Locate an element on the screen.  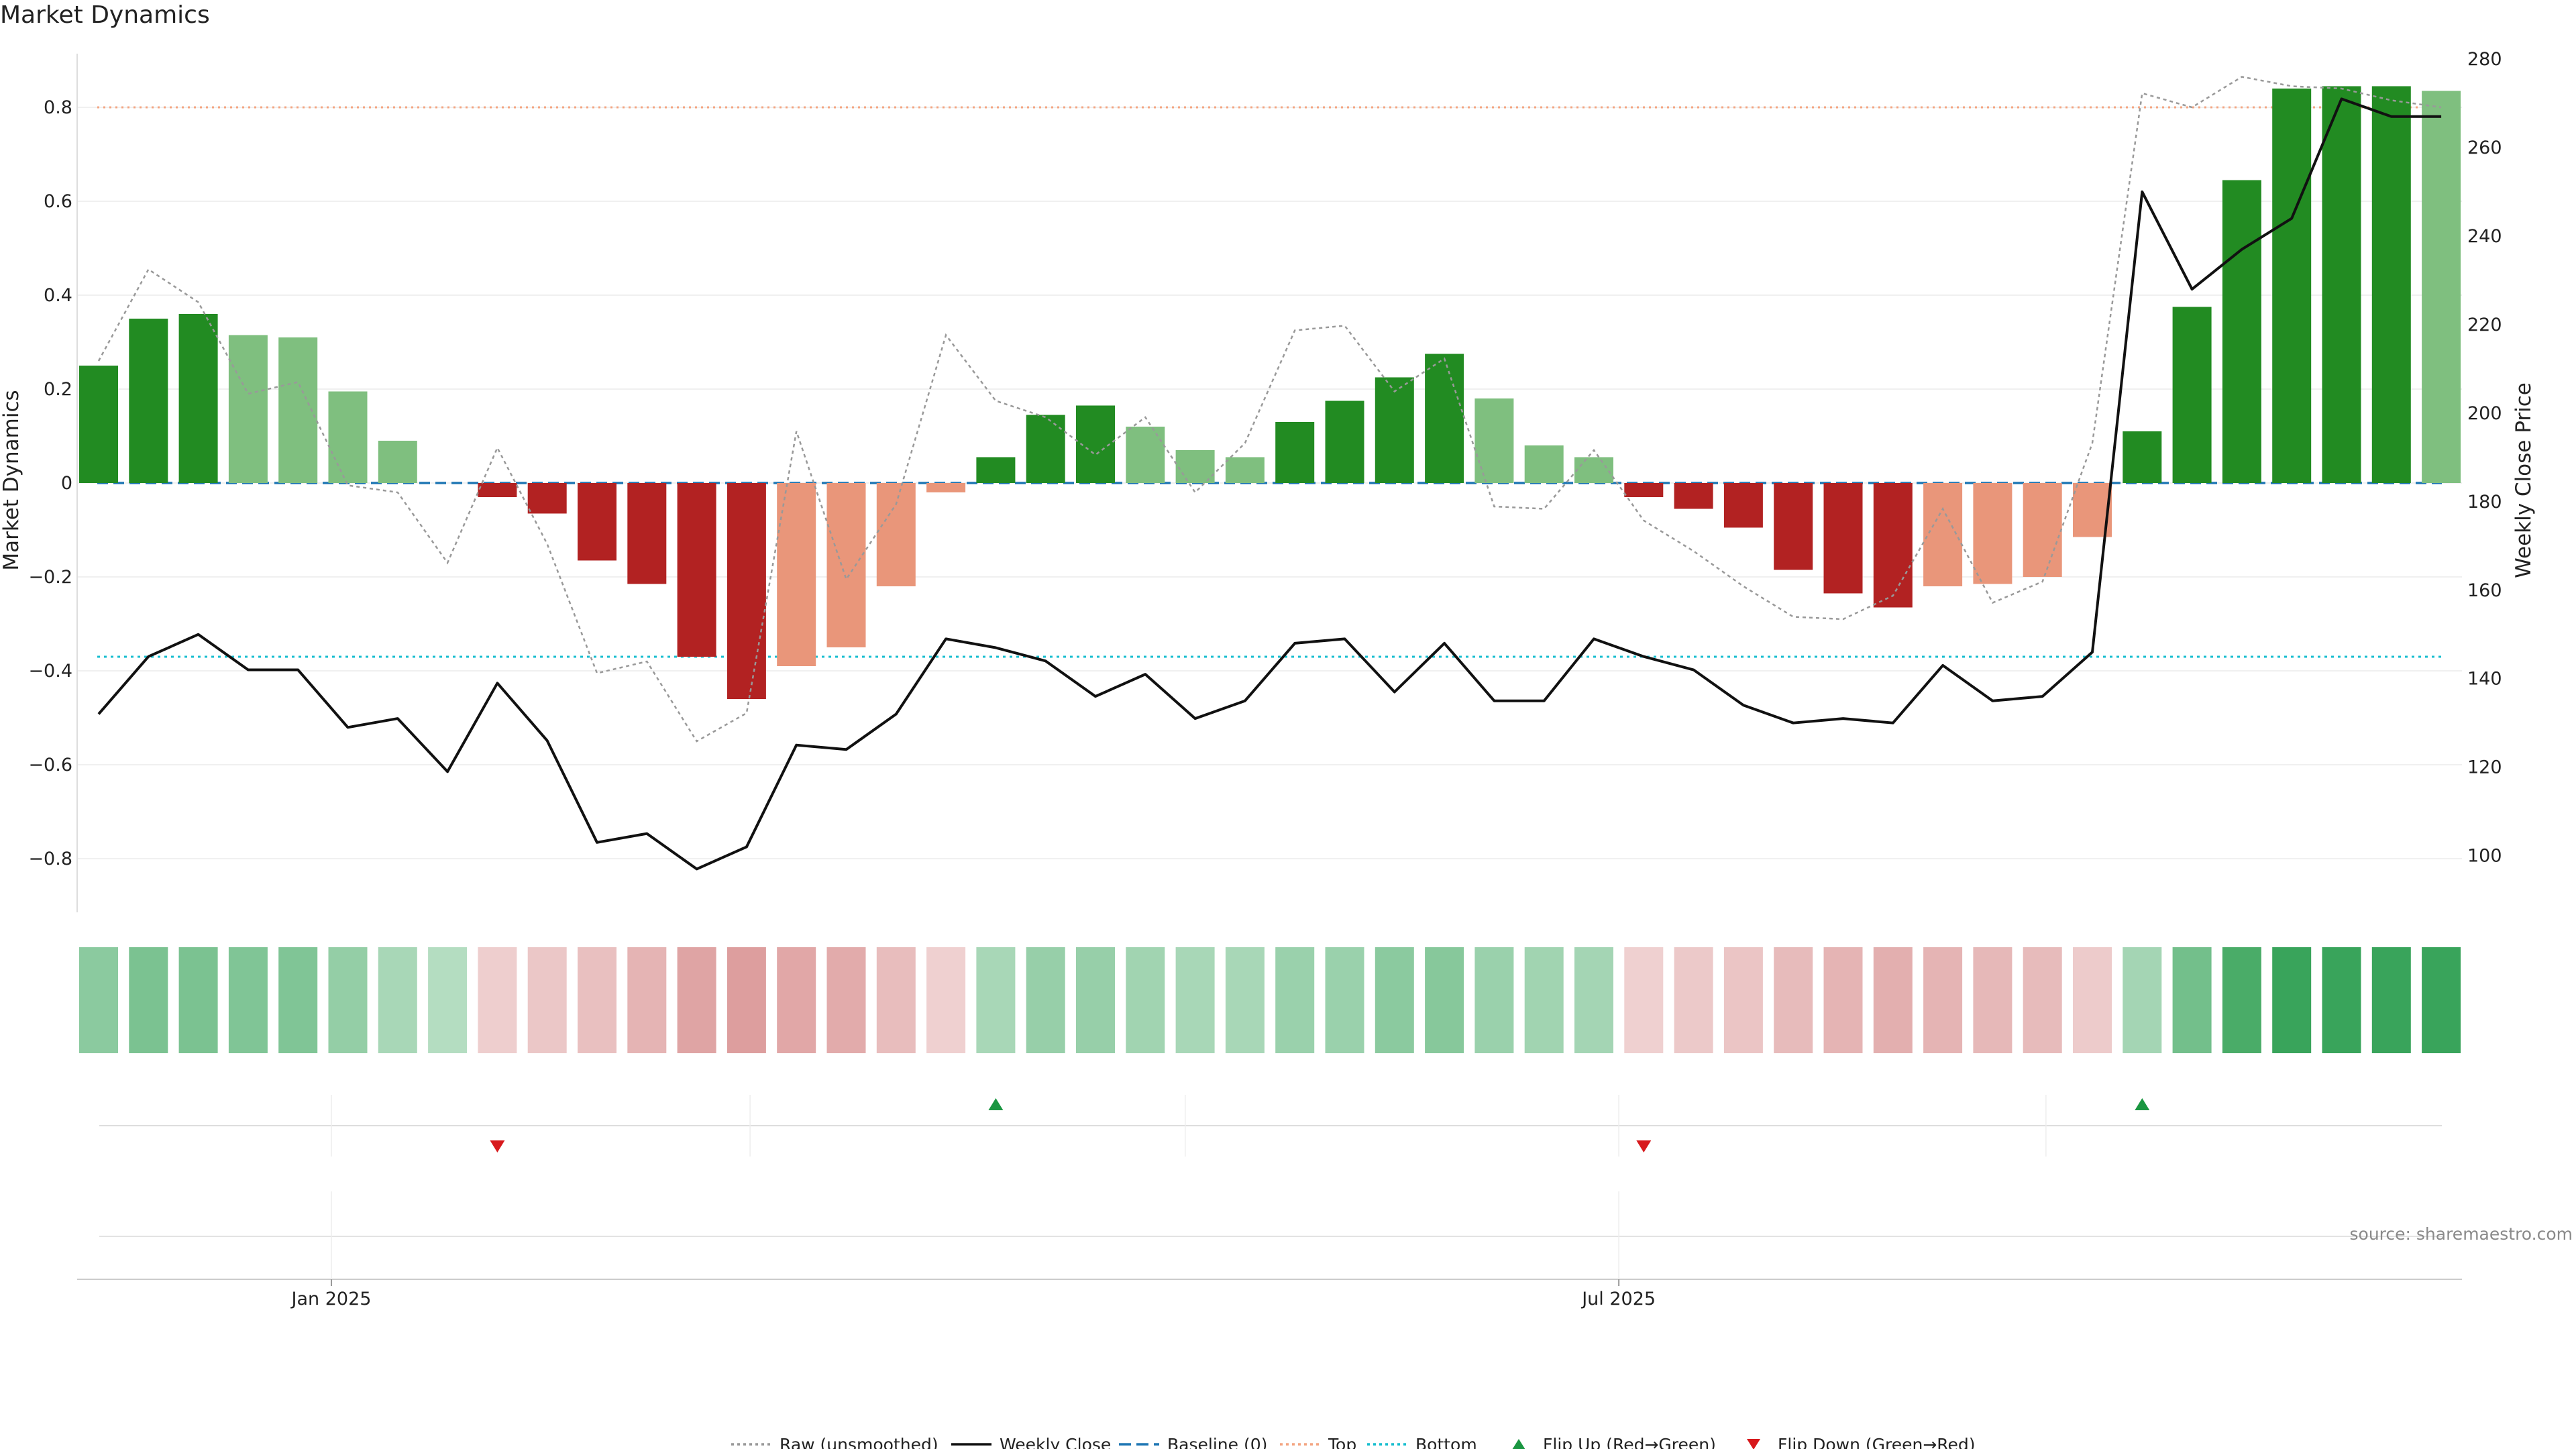
y-tick-left: 0.2 is located at coordinates (58, 389).